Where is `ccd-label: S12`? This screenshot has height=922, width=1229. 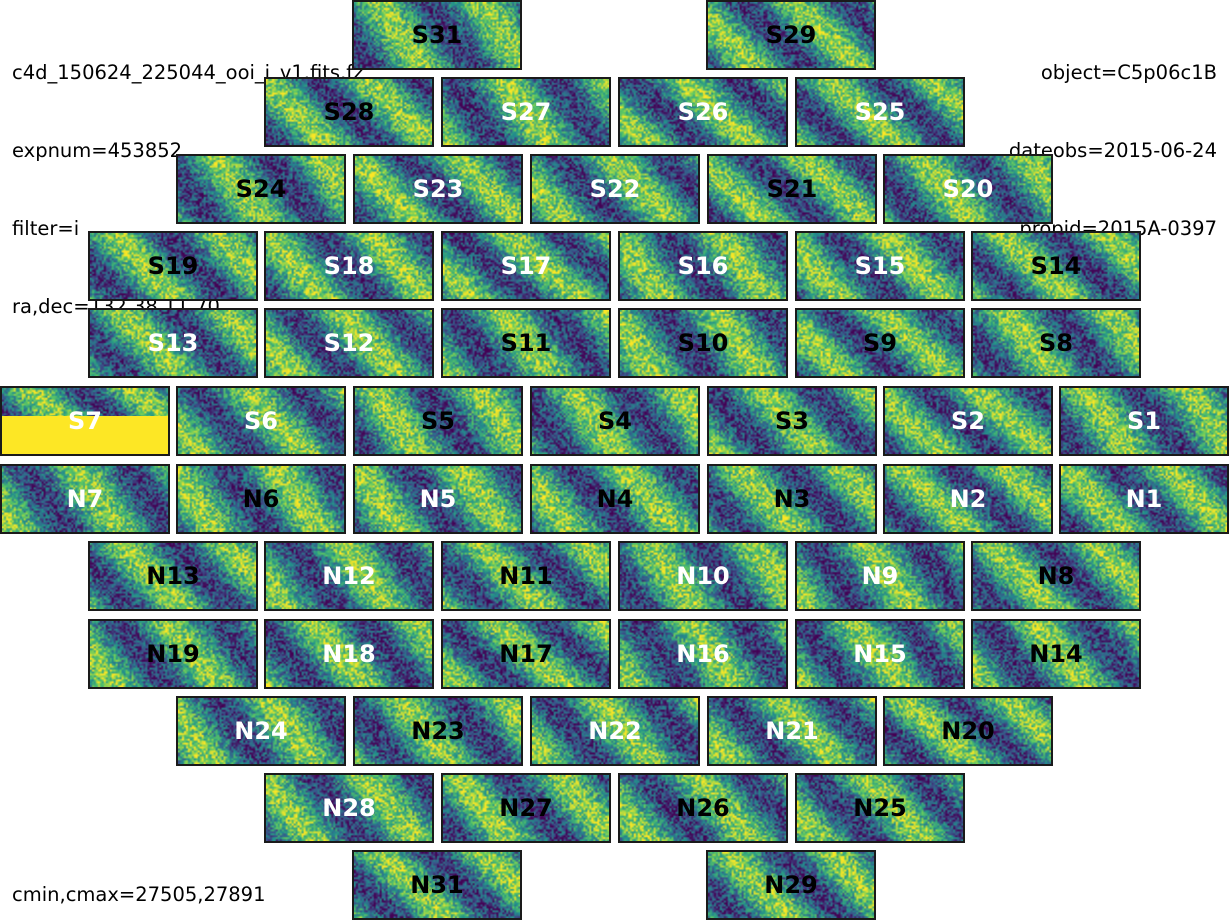 ccd-label: S12 is located at coordinates (349, 343).